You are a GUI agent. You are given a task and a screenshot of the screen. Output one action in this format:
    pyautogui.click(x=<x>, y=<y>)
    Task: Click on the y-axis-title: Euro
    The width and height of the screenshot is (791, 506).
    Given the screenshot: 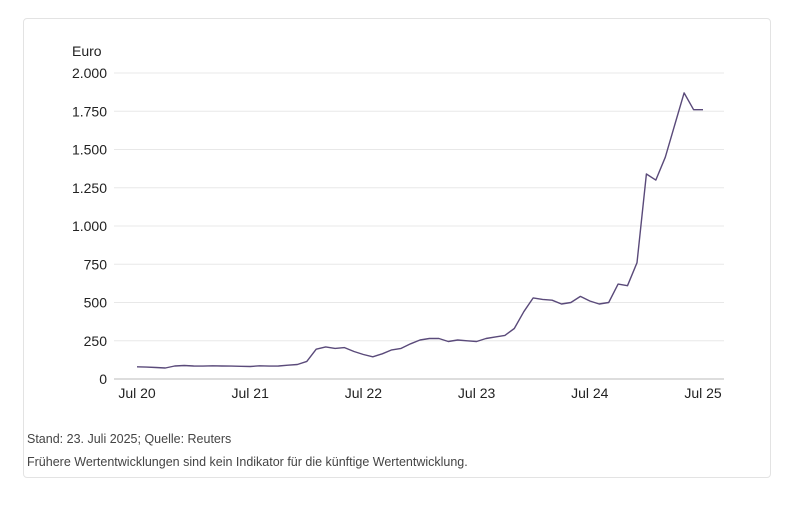 What is the action you would take?
    pyautogui.click(x=87, y=51)
    